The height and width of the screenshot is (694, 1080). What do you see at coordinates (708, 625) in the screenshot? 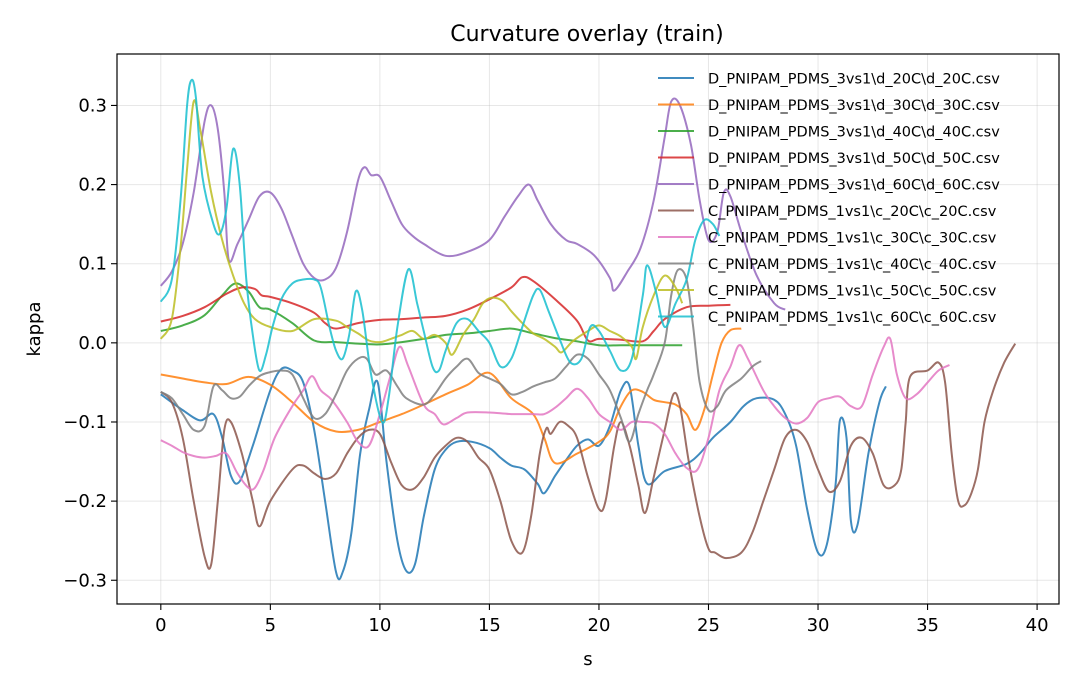
I see `x-tick-label: 25` at bounding box center [708, 625].